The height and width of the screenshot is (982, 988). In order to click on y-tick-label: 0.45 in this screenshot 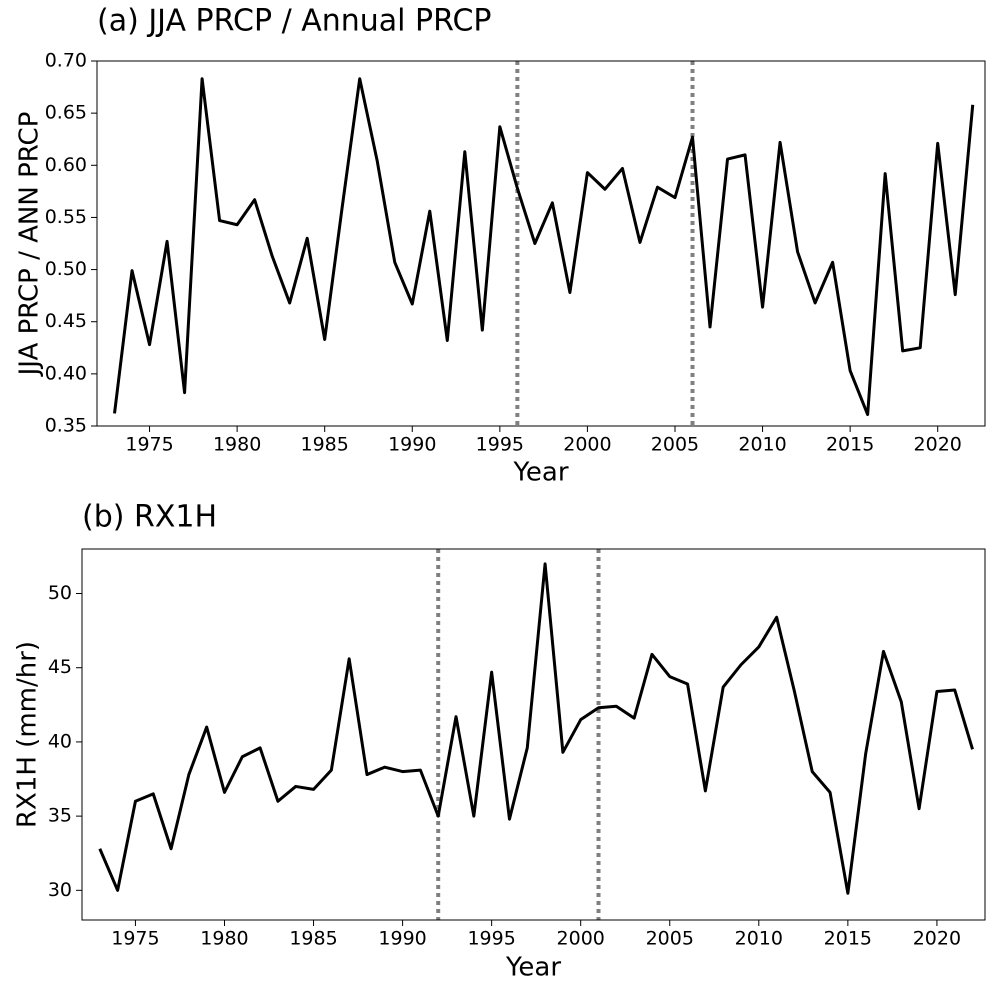, I will do `click(66, 321)`.